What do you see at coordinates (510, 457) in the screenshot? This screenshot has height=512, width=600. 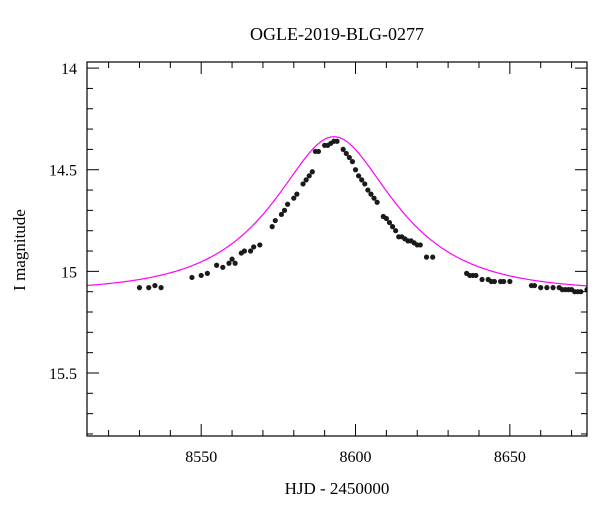 I see `x-tick-label: 8650` at bounding box center [510, 457].